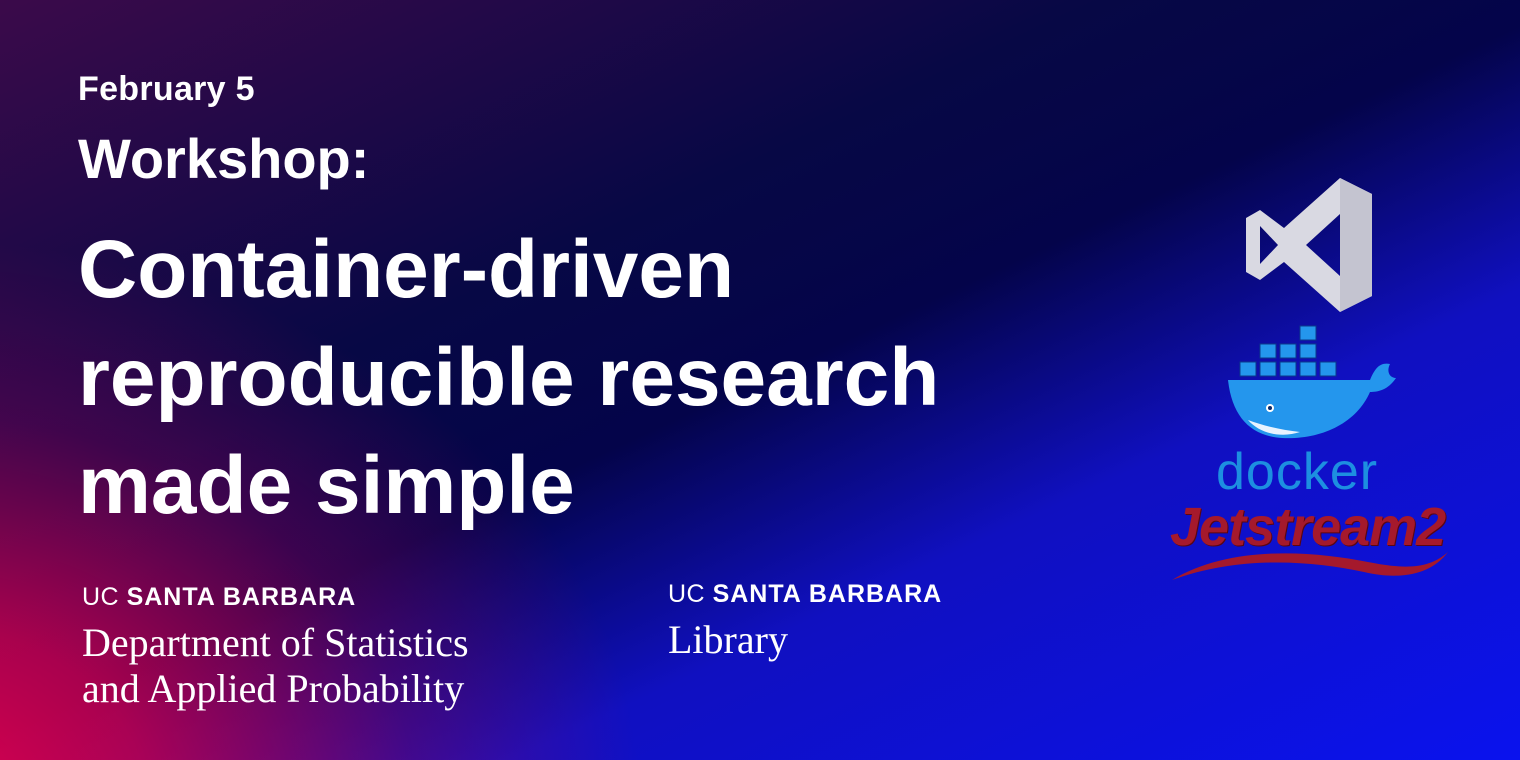 This screenshot has height=760, width=1520. I want to click on unit-line: Department of Statistics, so click(275, 642).